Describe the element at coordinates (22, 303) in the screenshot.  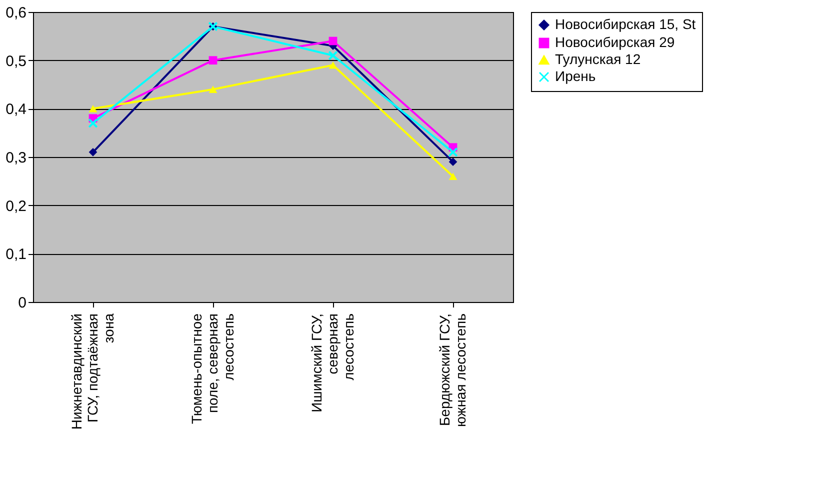
I see `y-tick-label: 0` at that location.